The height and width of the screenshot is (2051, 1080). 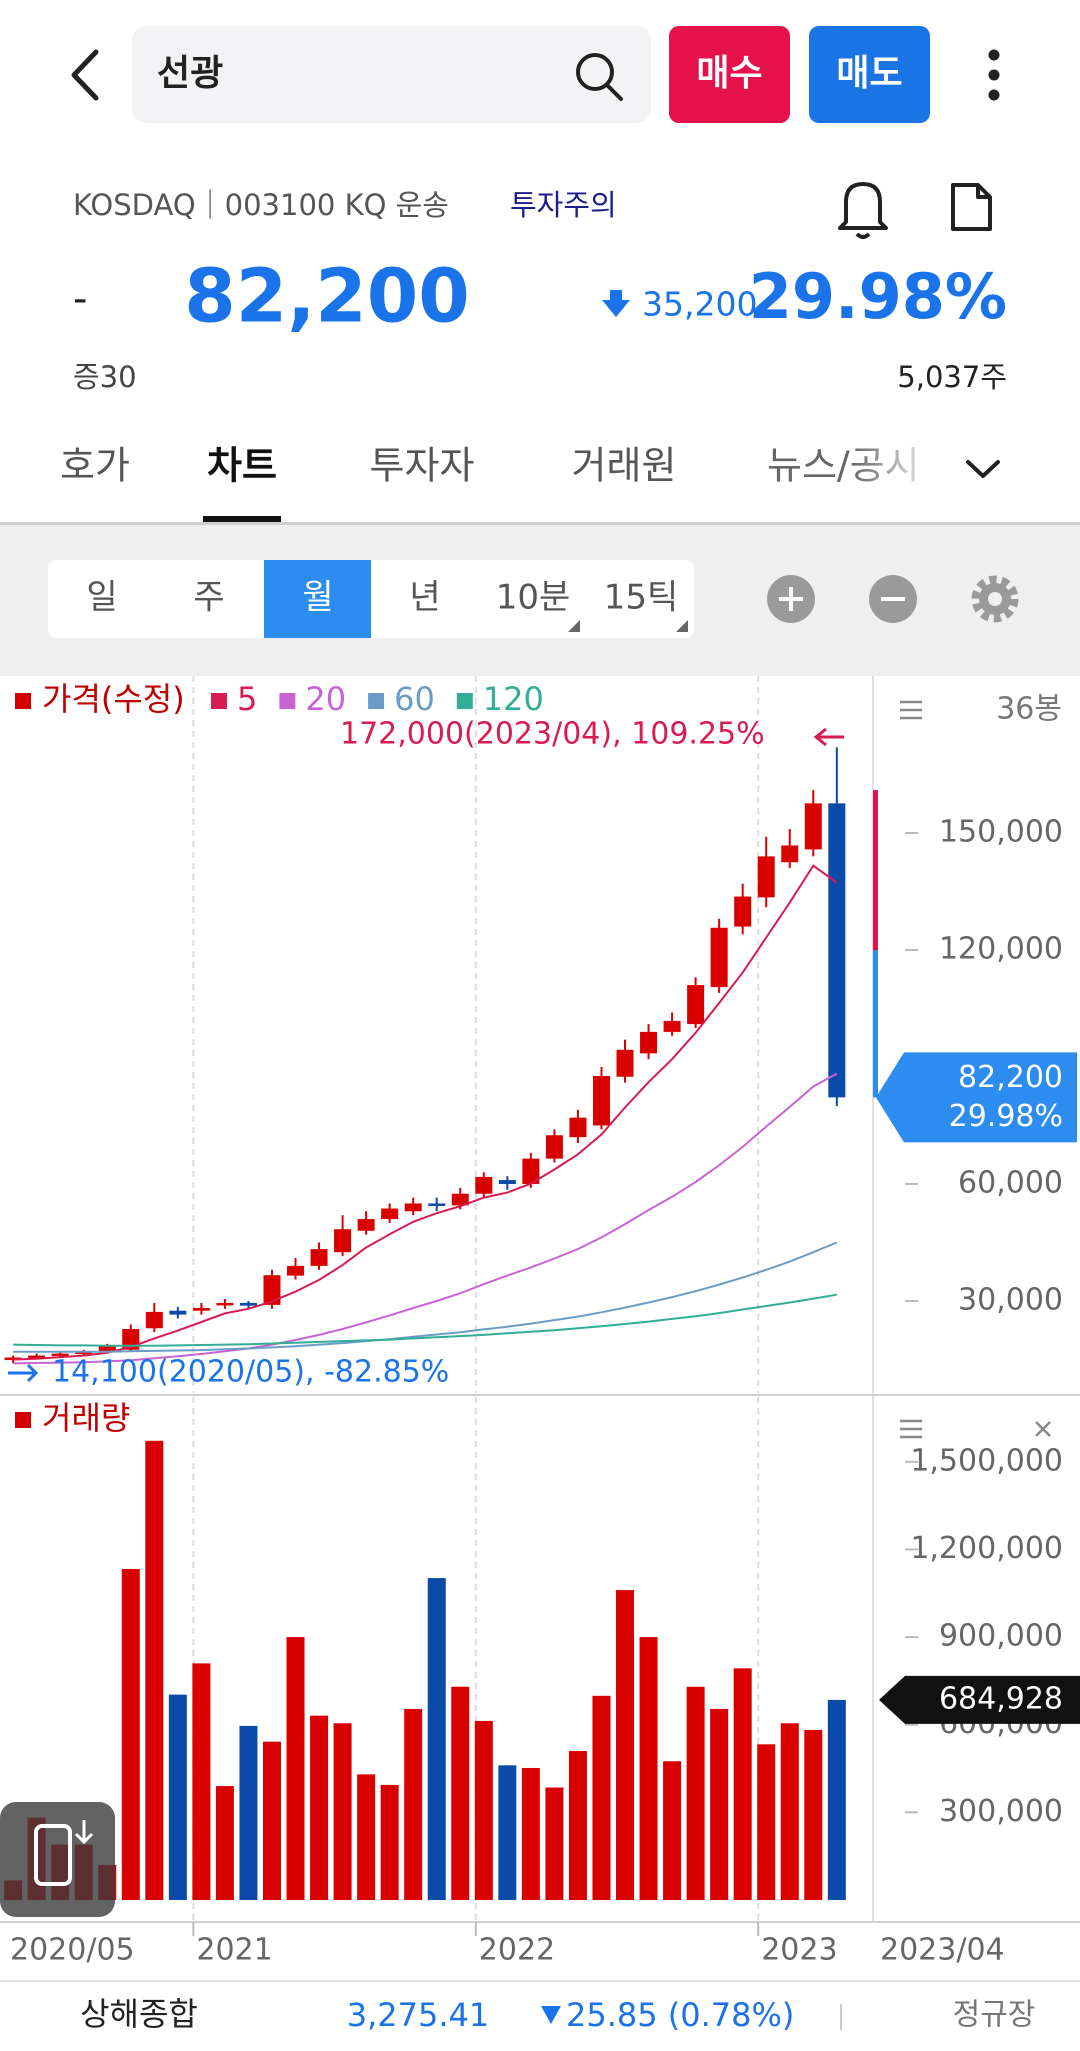 What do you see at coordinates (863, 206) in the screenshot?
I see `bell-shape` at bounding box center [863, 206].